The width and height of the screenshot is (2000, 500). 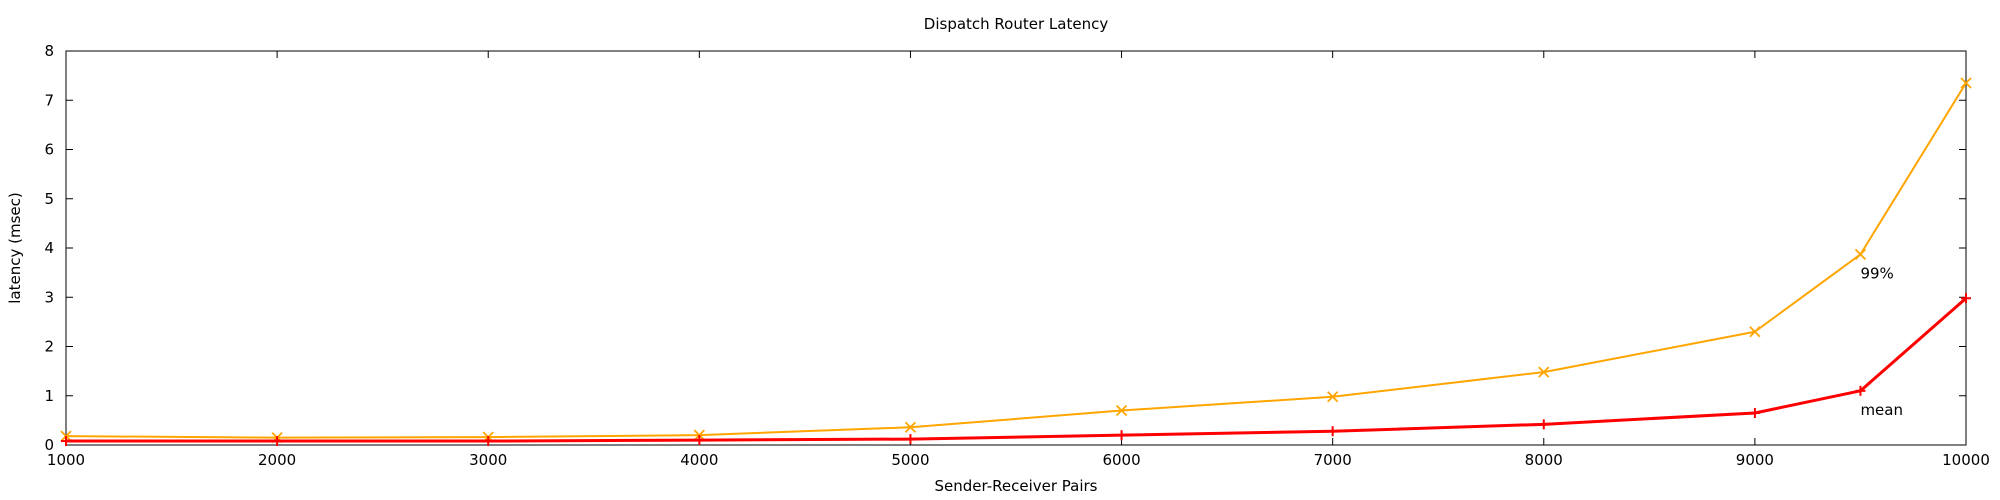 I want to click on series-label-p99: 99%, so click(x=1876, y=273).